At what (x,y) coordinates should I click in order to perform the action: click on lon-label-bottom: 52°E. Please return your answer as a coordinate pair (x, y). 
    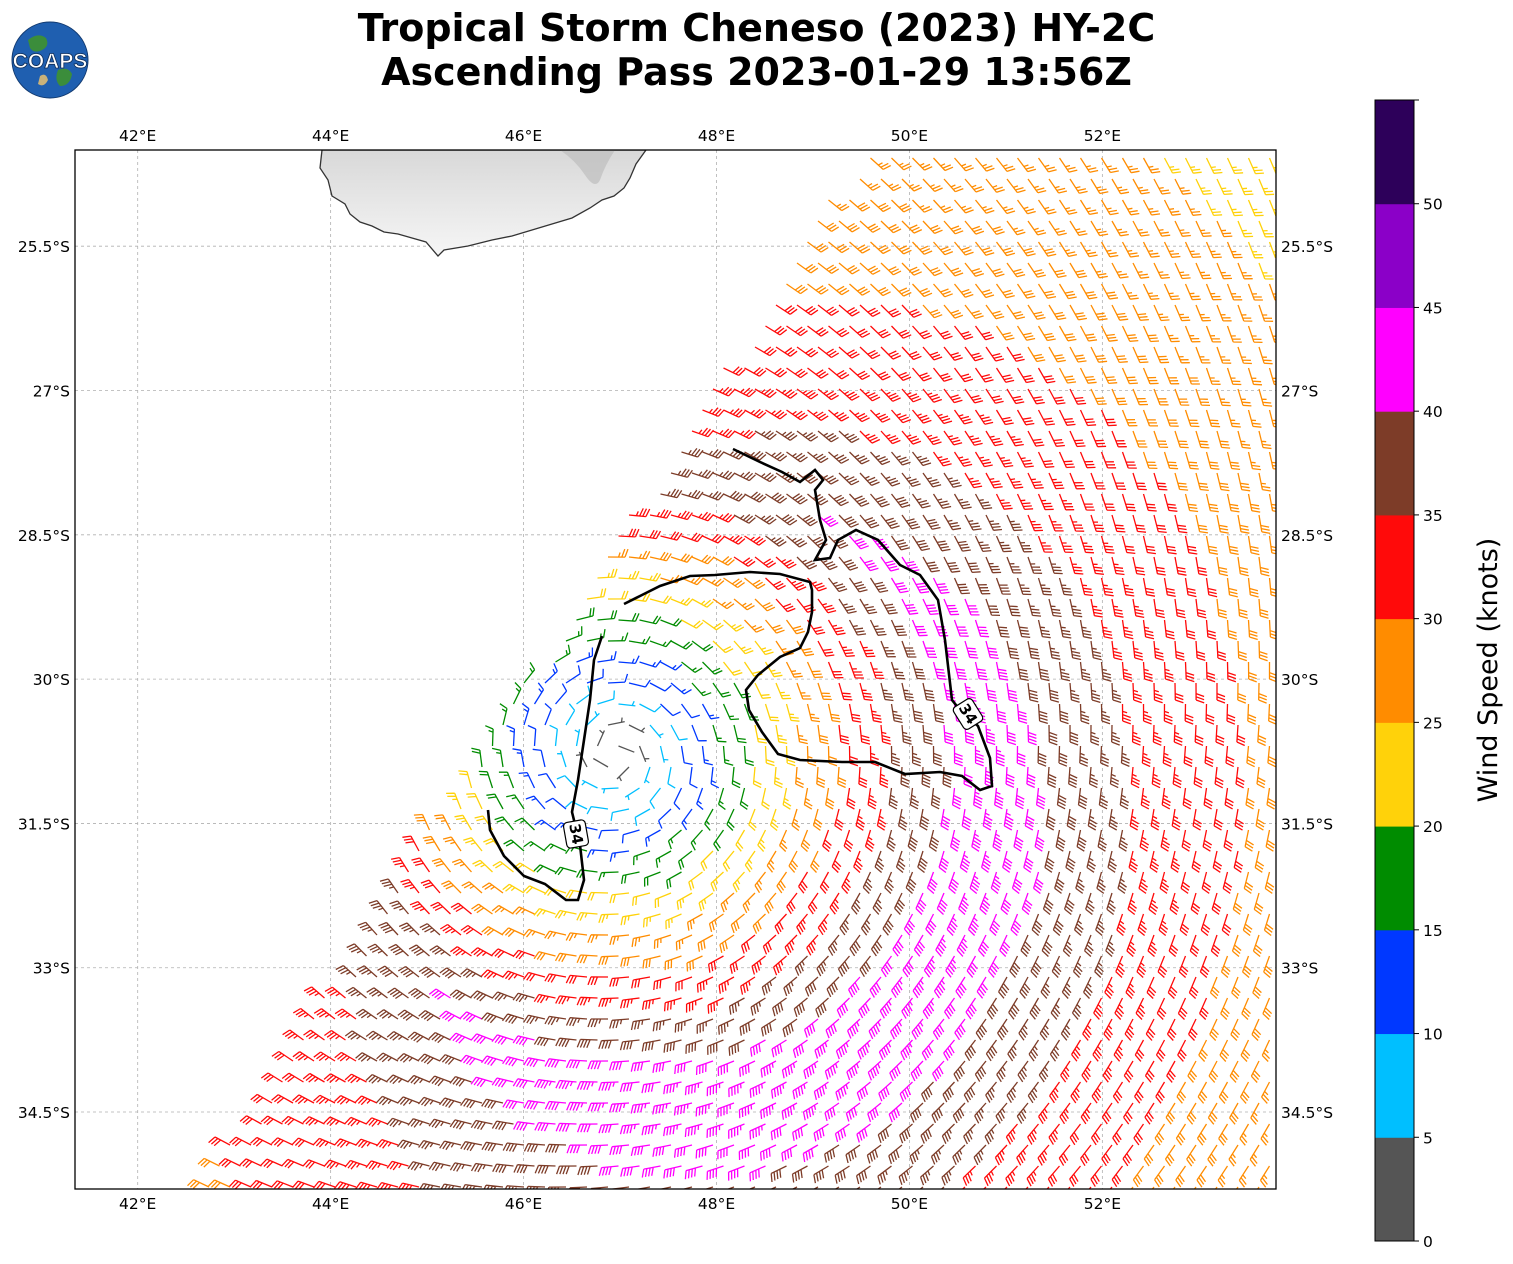
    Looking at the image, I should click on (1102, 1204).